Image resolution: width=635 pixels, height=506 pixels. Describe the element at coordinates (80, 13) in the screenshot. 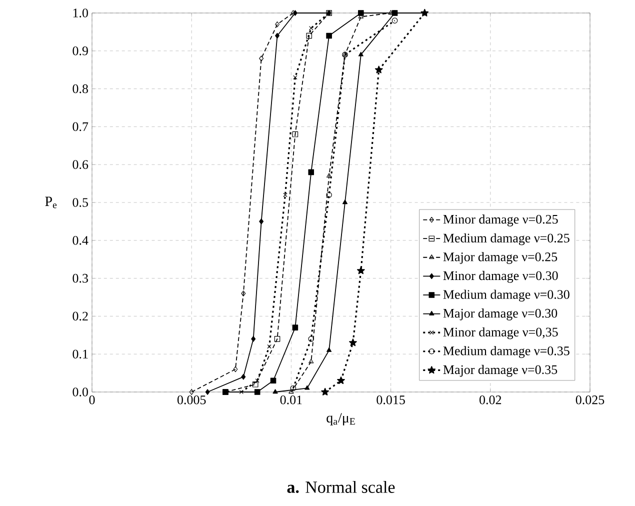

I see `y-tick-label: 1.0` at that location.